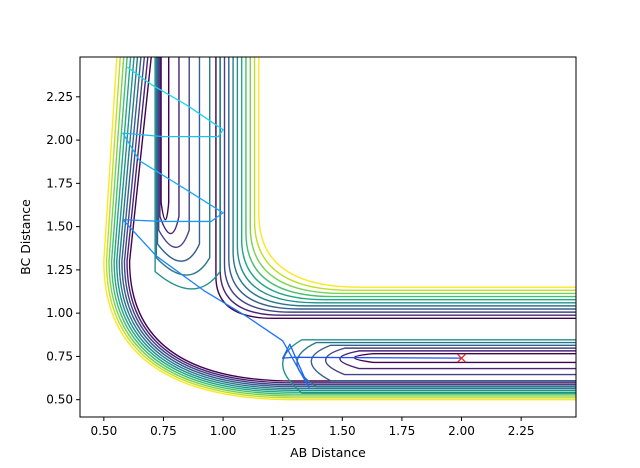 The height and width of the screenshot is (468, 640). Describe the element at coordinates (328, 452) in the screenshot. I see `x-axis-label: AB Distance` at that location.